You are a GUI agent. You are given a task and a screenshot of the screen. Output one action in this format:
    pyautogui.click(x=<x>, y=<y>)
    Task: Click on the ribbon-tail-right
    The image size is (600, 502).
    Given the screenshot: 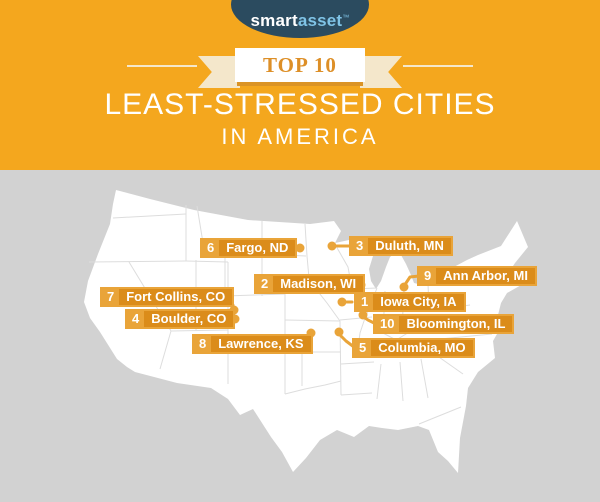 What is the action you would take?
    pyautogui.click(x=381, y=72)
    